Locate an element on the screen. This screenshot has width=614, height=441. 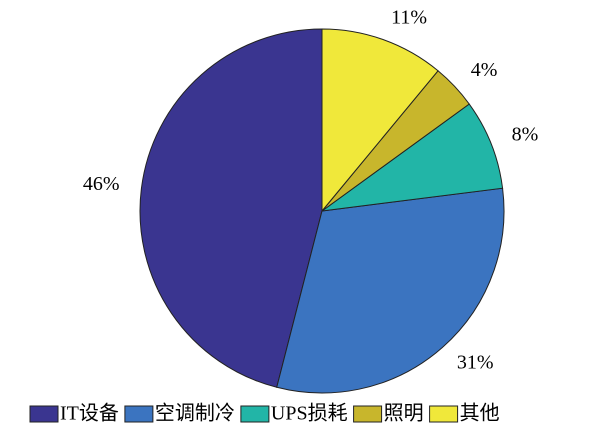
legend-label: 空调制冷 is located at coordinates (195, 413).